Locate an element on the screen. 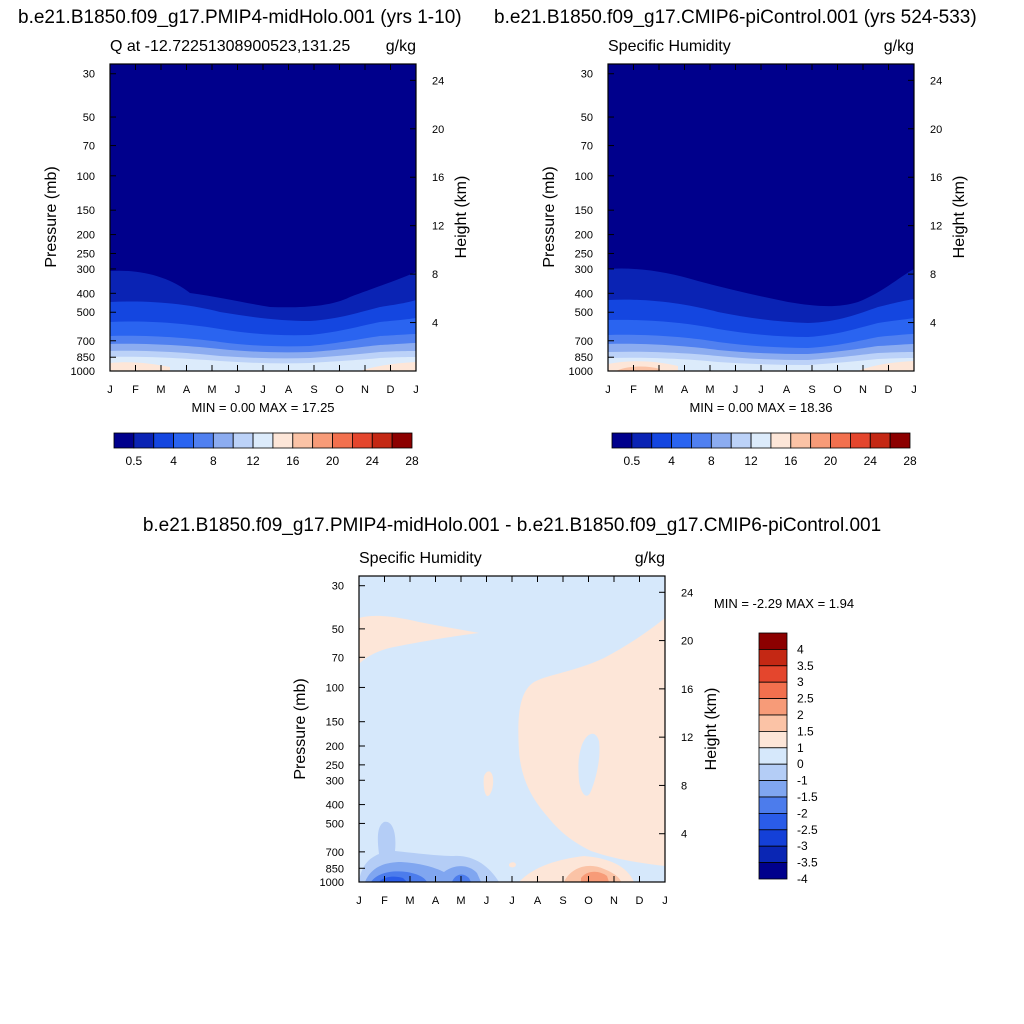 The height and width of the screenshot is (1024, 1024). panel-3-colorbar: 4 3.5 3 2.5 2 1.5 1 0 -1 -1.5 -2 -2.5 -3 -3.5 -4 is located at coordinates (788, 759).